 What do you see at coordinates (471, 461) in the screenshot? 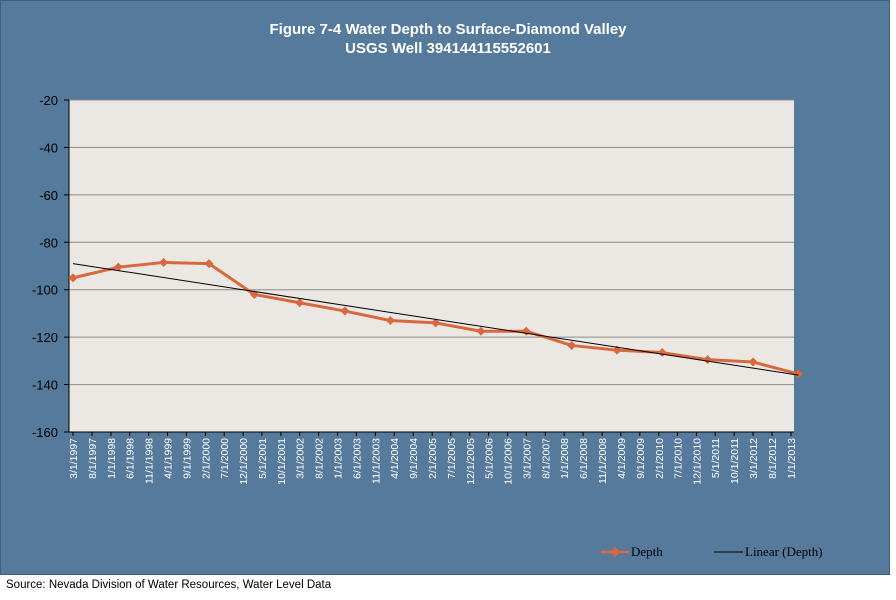
I see `x-tick-label: 12/1/2005` at bounding box center [471, 461].